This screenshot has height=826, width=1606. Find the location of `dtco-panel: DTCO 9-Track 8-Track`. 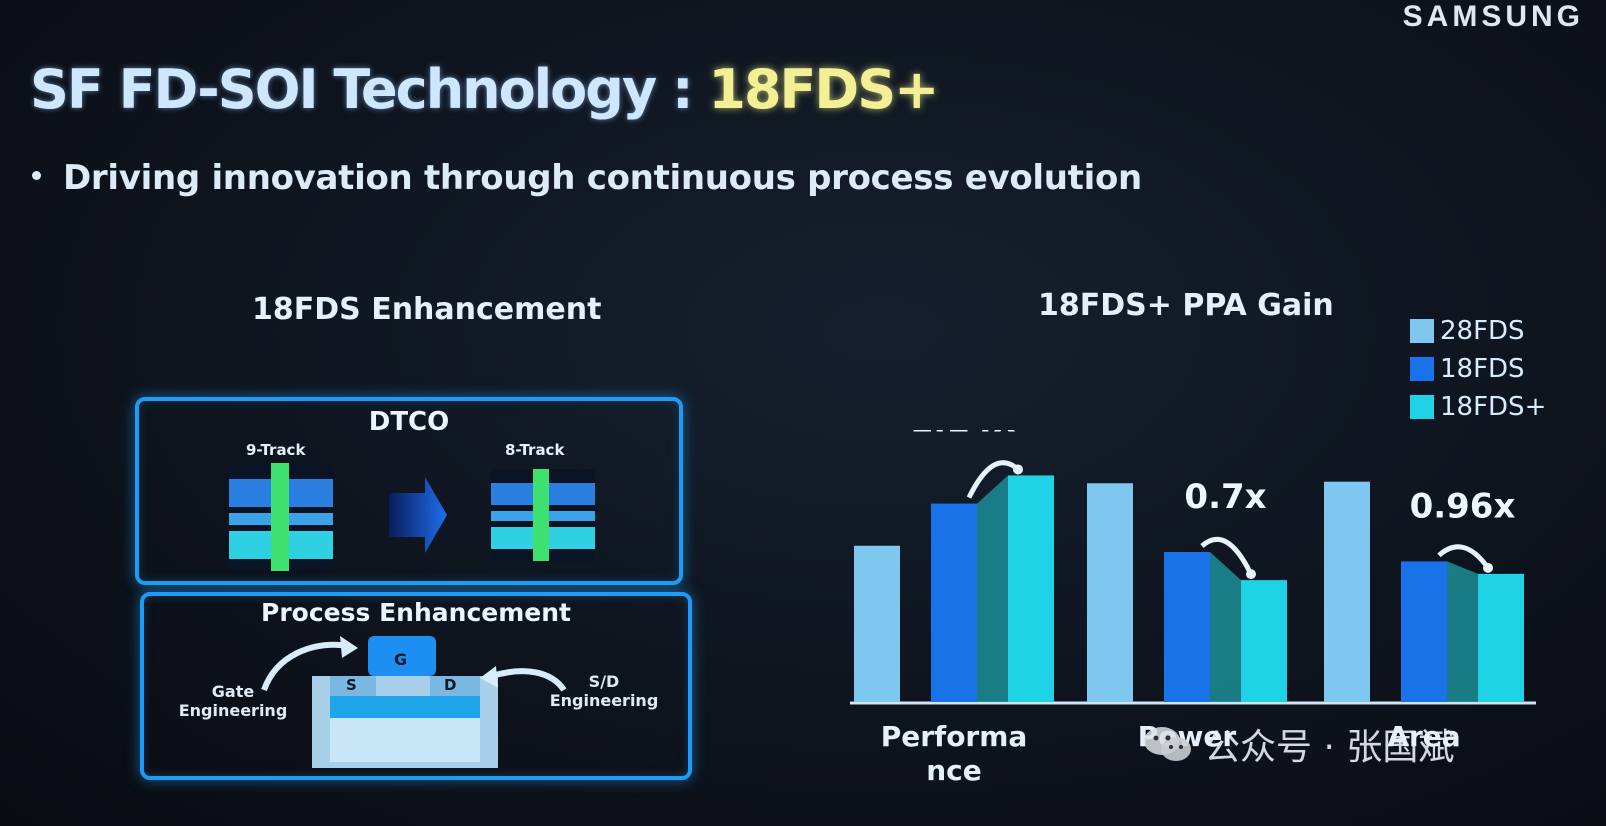

dtco-panel: DTCO 9-Track 8-Track is located at coordinates (409, 491).